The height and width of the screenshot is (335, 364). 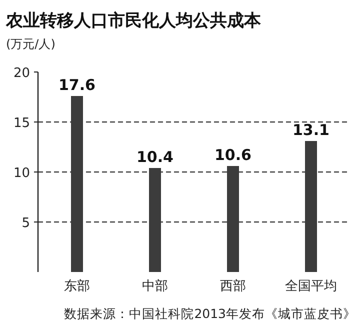 What do you see at coordinates (133, 21) in the screenshot?
I see `chart-title: 农业转移人口市民化人均公共成本` at bounding box center [133, 21].